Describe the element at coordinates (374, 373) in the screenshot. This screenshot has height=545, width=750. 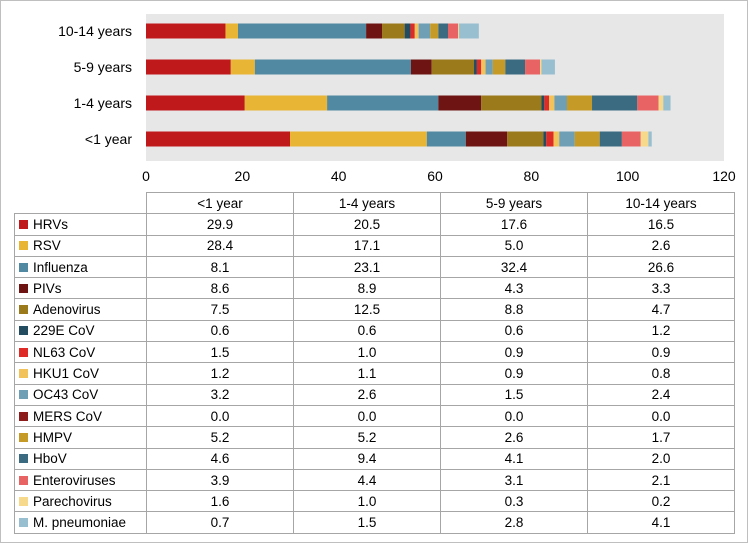
I see `table-row: HKU1 CoV 1.2 1.1 0.9 0.8` at that location.